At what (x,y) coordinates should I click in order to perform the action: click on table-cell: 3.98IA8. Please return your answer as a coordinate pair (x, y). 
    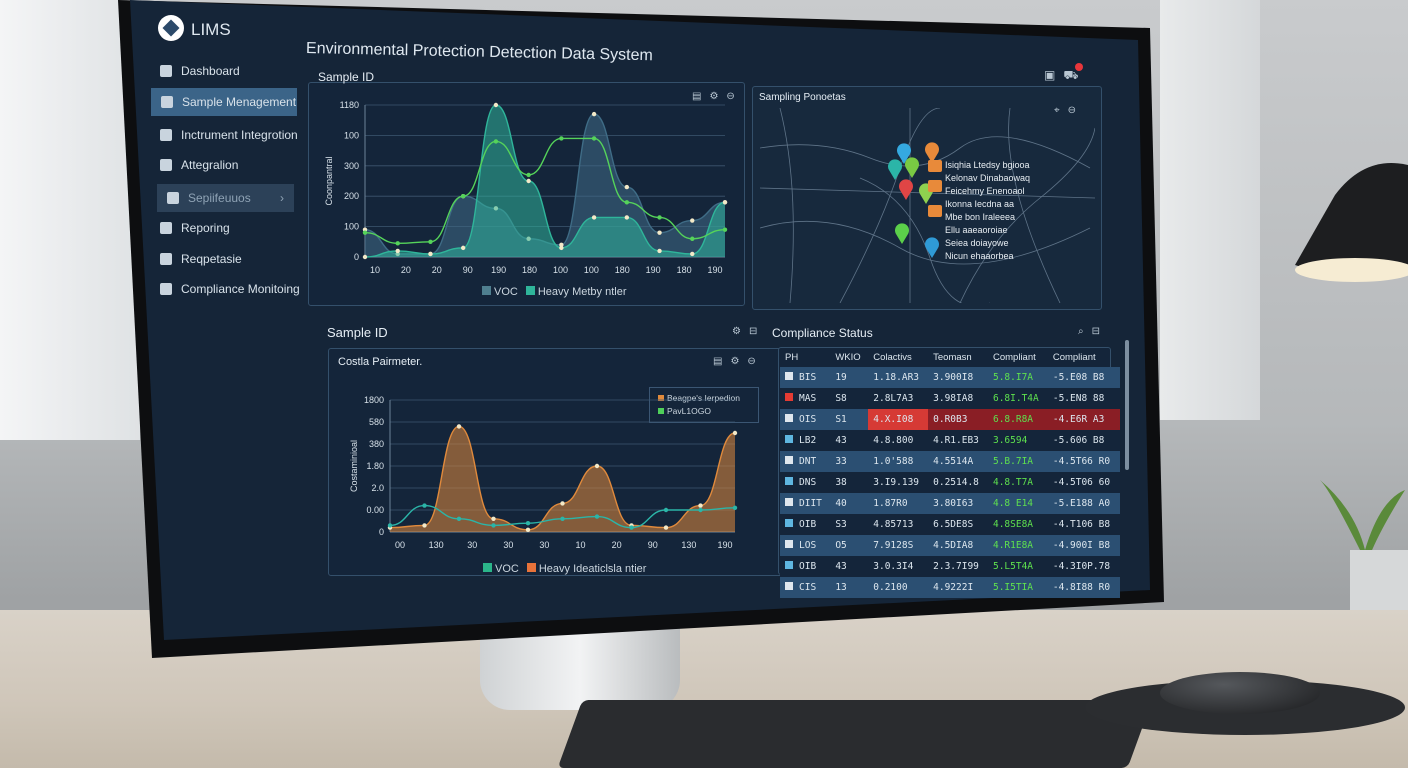
    Looking at the image, I should click on (953, 398).